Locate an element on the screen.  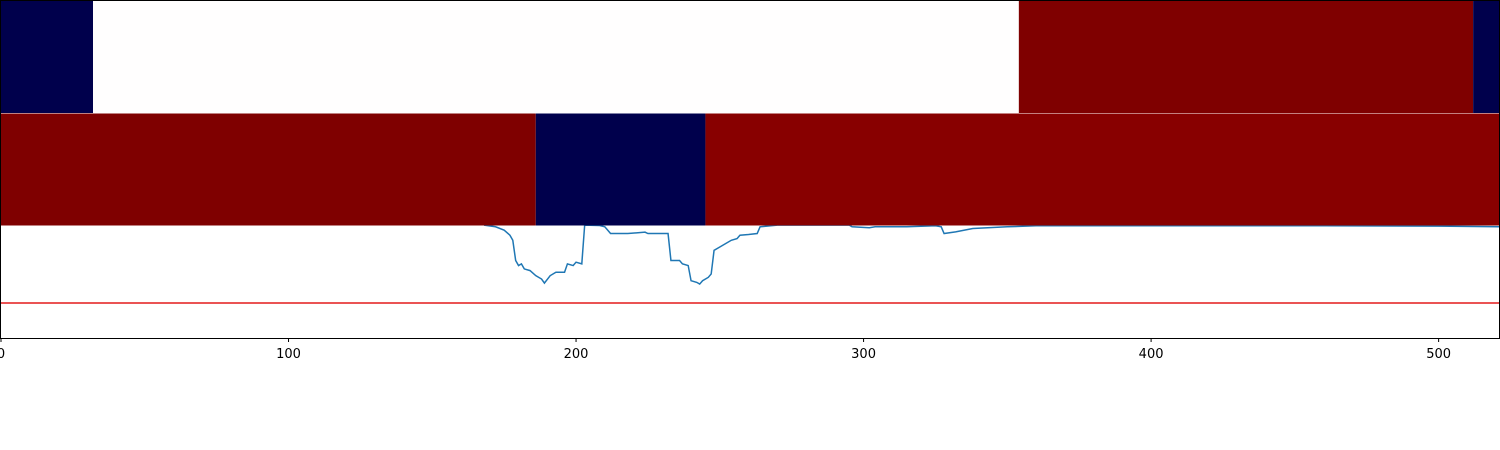
x-tick-label: 500 is located at coordinates (1438, 354).